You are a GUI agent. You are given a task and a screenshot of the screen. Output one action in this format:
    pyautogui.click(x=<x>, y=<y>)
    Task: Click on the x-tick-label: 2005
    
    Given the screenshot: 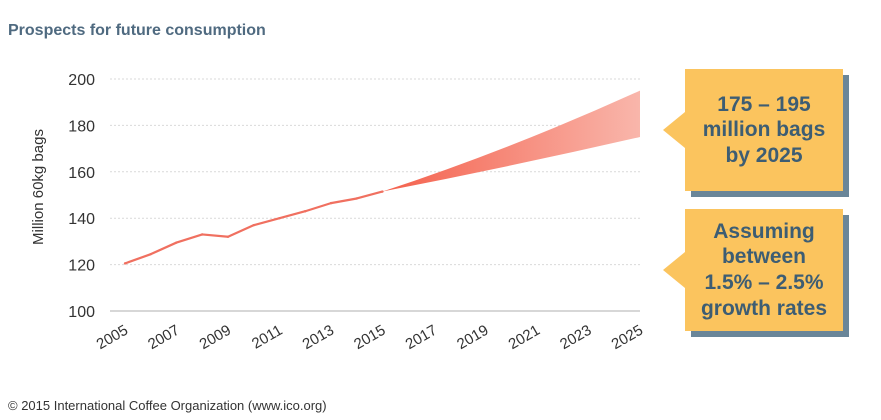 What is the action you would take?
    pyautogui.click(x=112, y=337)
    